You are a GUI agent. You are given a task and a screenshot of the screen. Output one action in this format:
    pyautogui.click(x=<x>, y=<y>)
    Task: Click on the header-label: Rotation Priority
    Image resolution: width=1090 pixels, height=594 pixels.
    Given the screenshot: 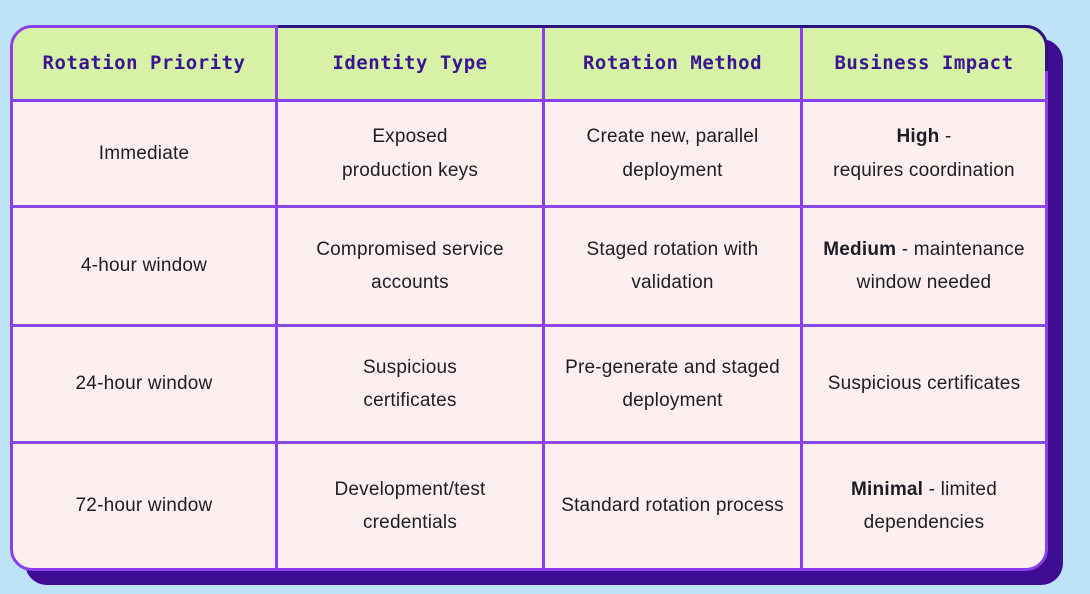 What is the action you would take?
    pyautogui.click(x=144, y=62)
    